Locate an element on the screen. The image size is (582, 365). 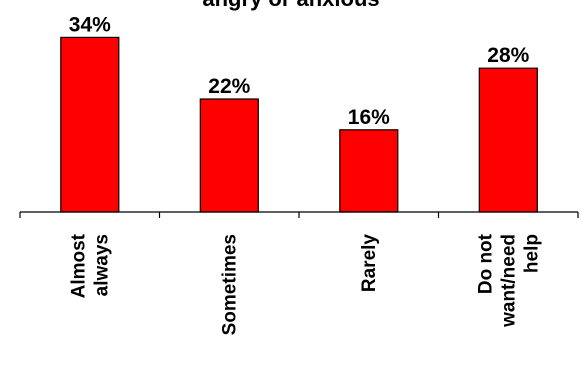
category-label-line: Do not is located at coordinates (485, 263).